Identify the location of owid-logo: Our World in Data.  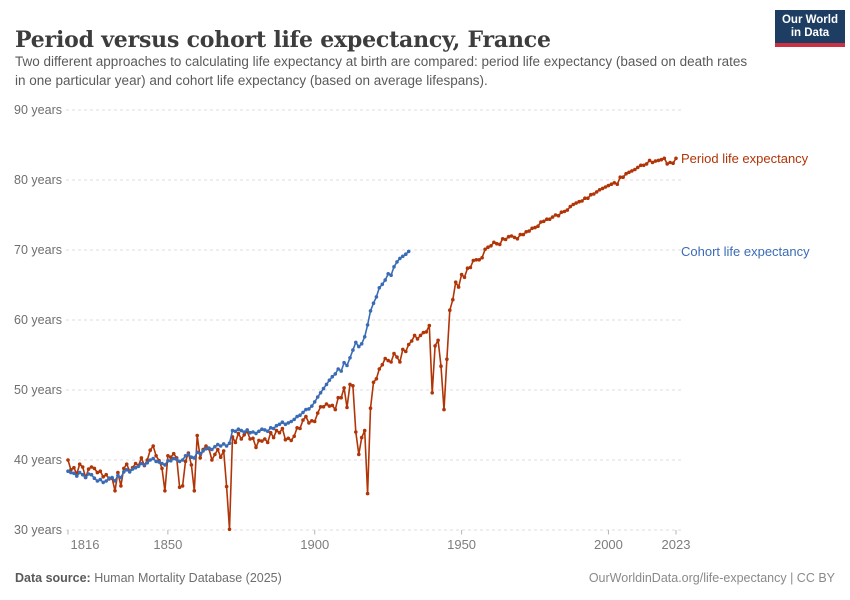
(810, 28).